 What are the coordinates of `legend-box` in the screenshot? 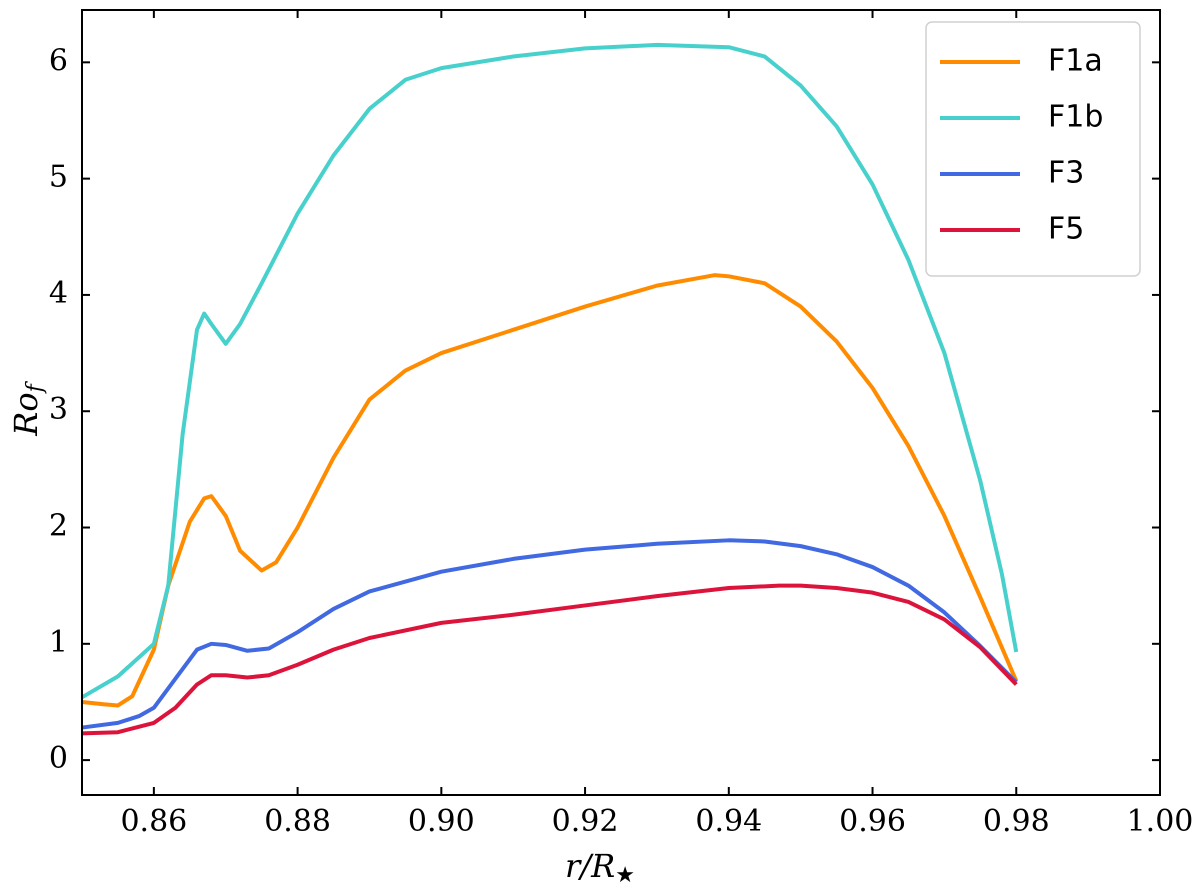 It's located at (1033, 149).